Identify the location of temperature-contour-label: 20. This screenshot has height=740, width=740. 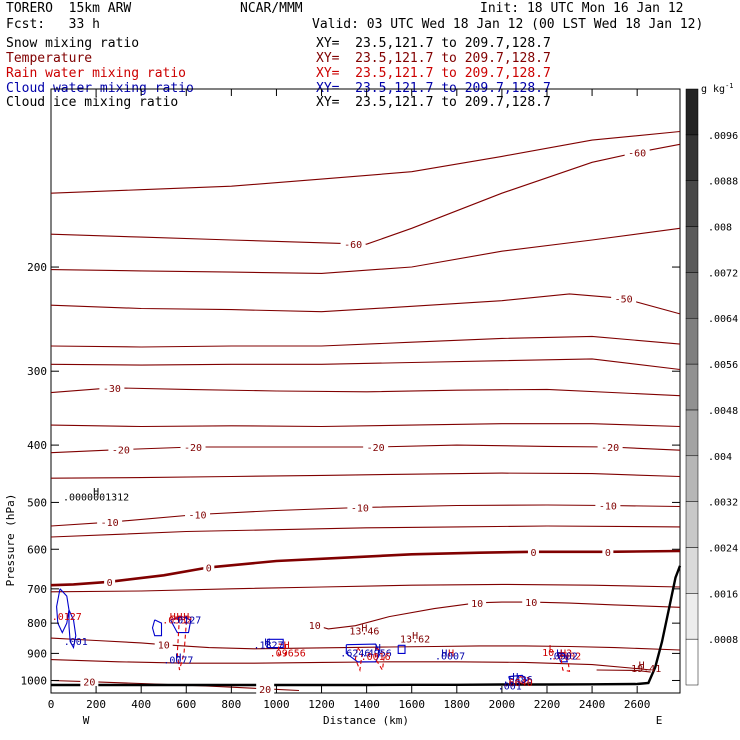
(265, 690).